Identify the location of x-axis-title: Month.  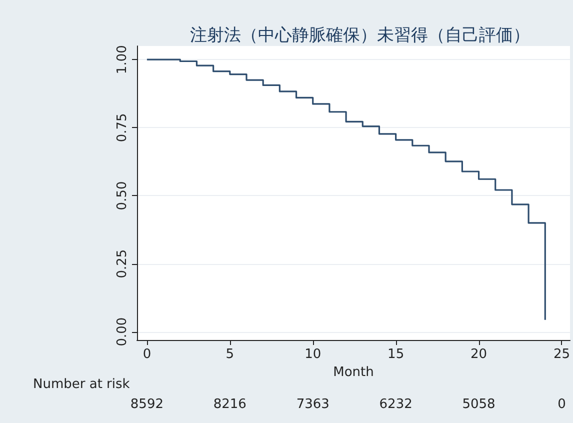
(353, 372).